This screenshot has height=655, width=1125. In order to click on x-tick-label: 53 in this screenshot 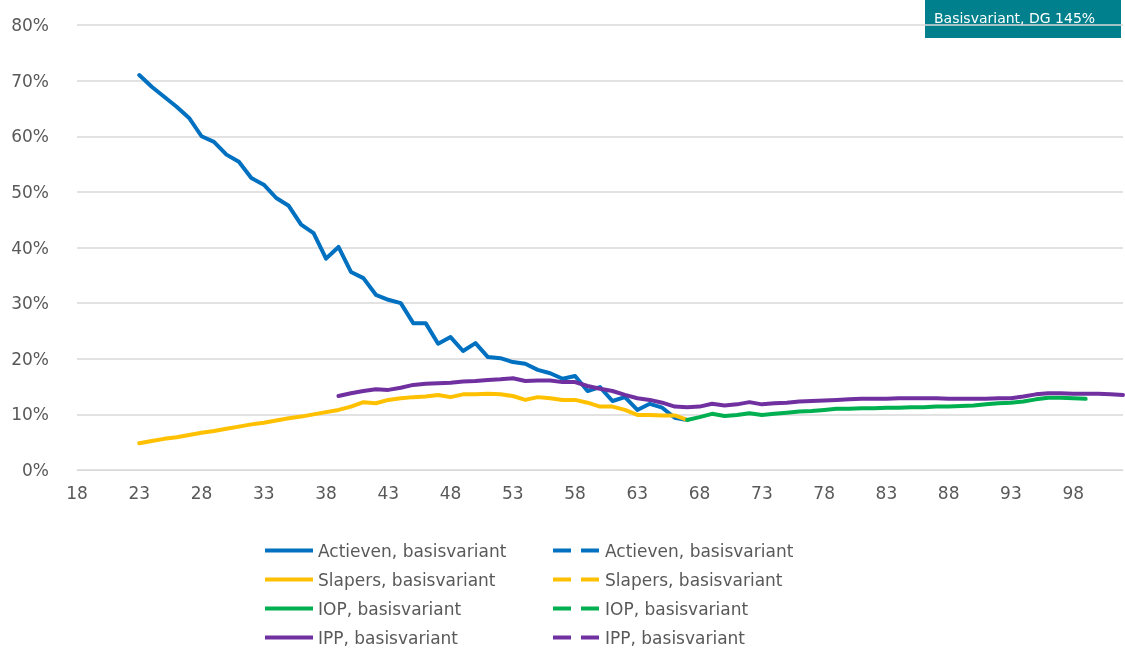, I will do `click(513, 492)`.